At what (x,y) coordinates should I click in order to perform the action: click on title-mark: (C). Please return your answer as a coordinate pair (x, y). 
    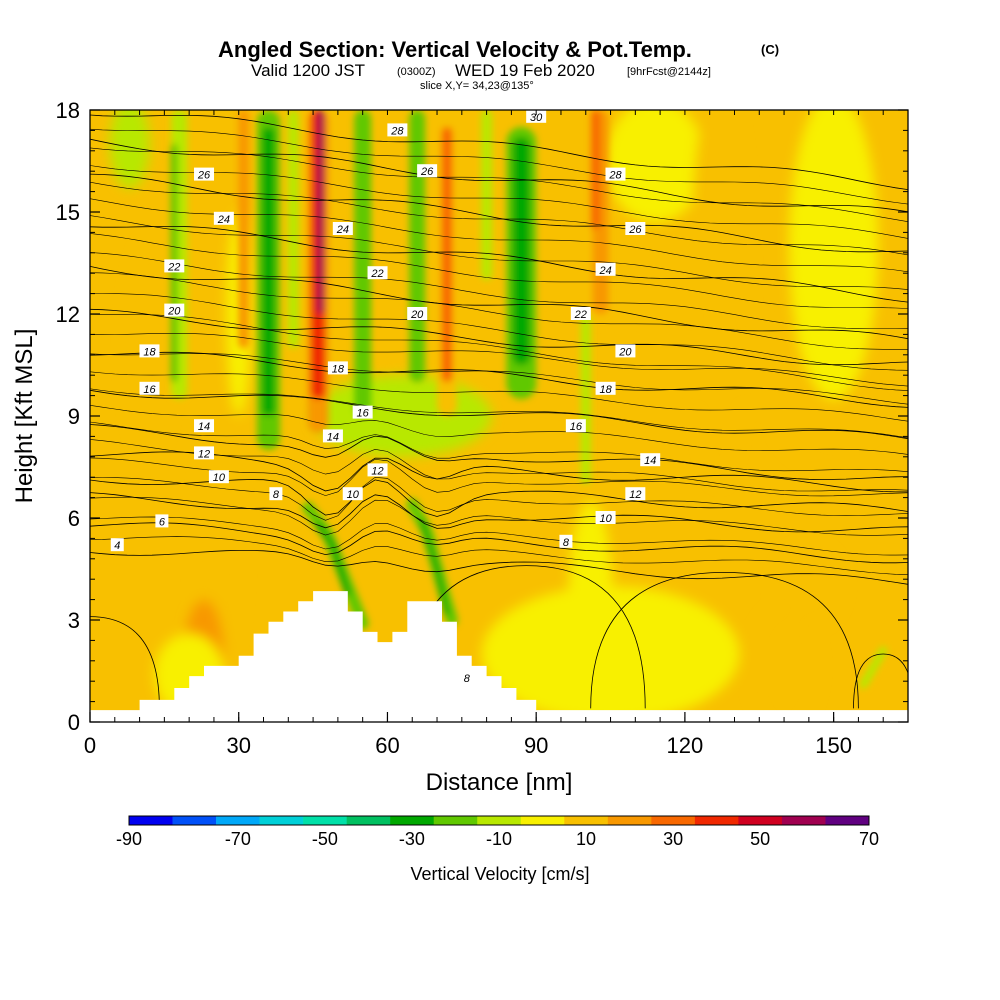
    Looking at the image, I should click on (770, 49).